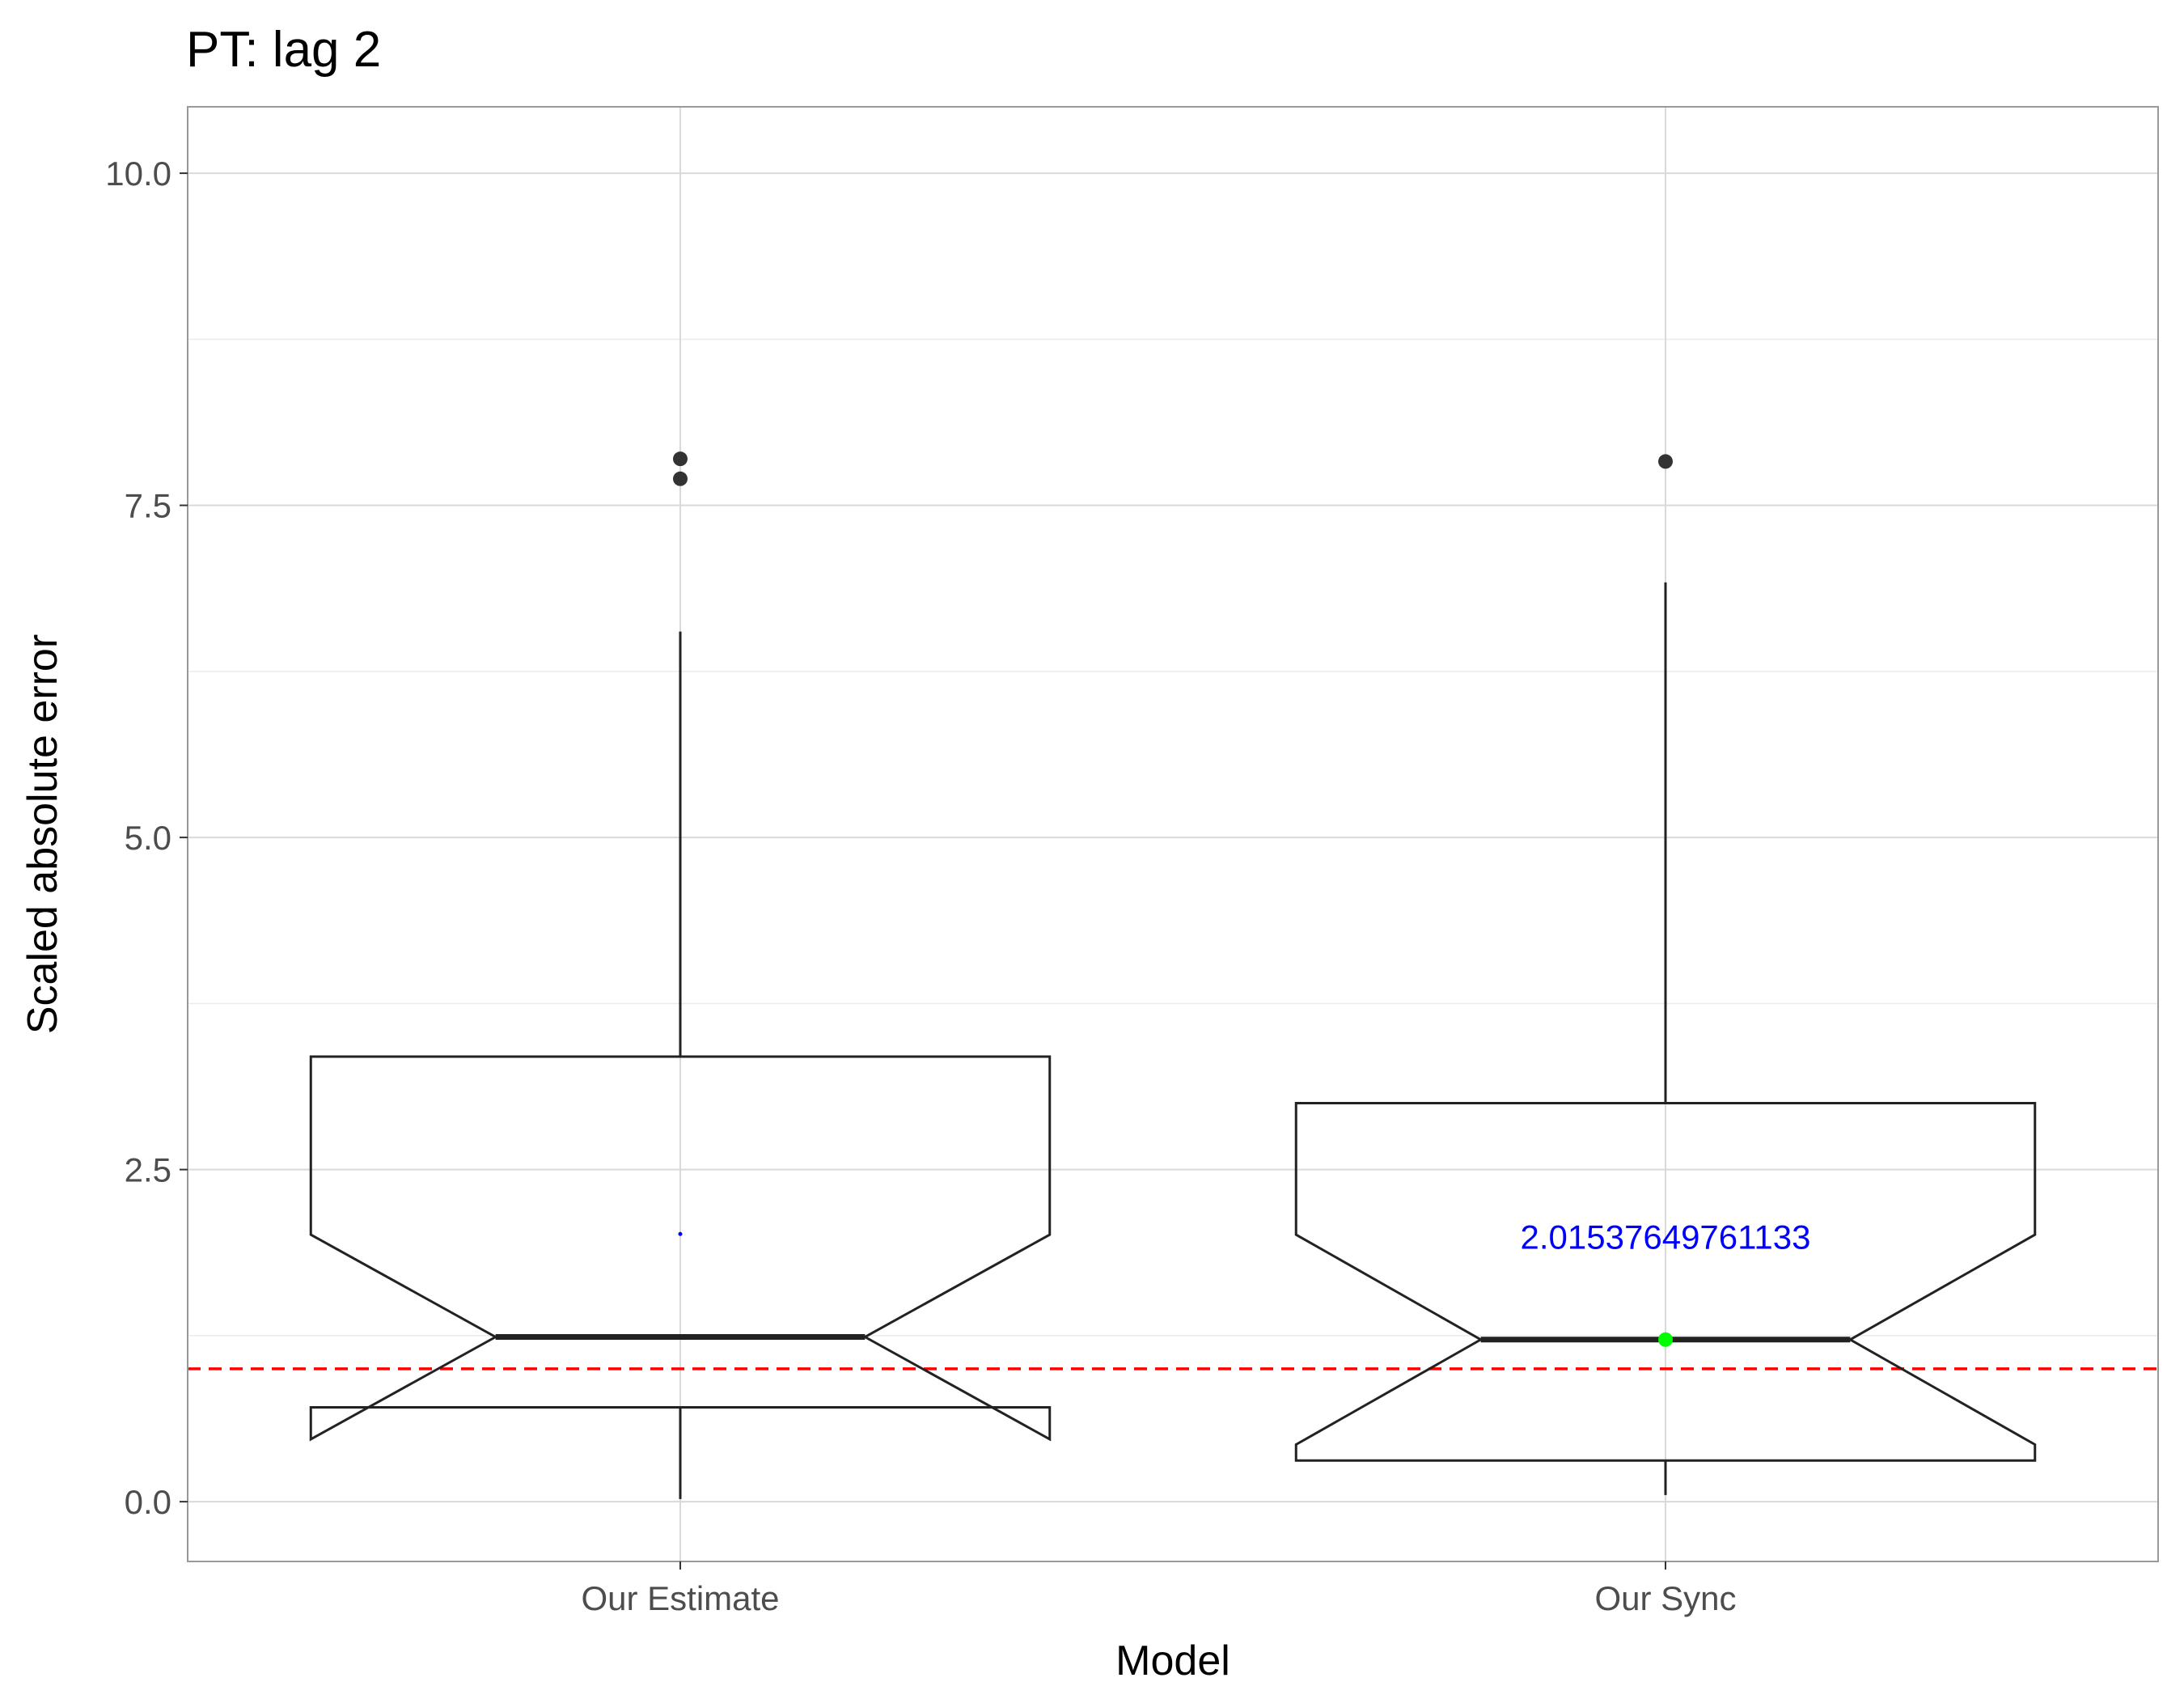 The height and width of the screenshot is (1699, 2184). I want to click on y-axis: 0.0 2.5 5.0 7.5 10.0, so click(146, 838).